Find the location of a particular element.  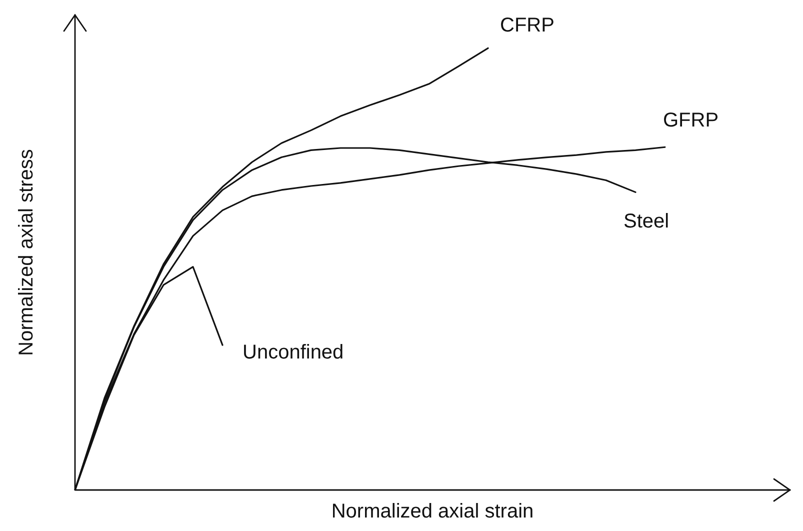

y-axis-title: Normalized axial stress is located at coordinates (27, 252).